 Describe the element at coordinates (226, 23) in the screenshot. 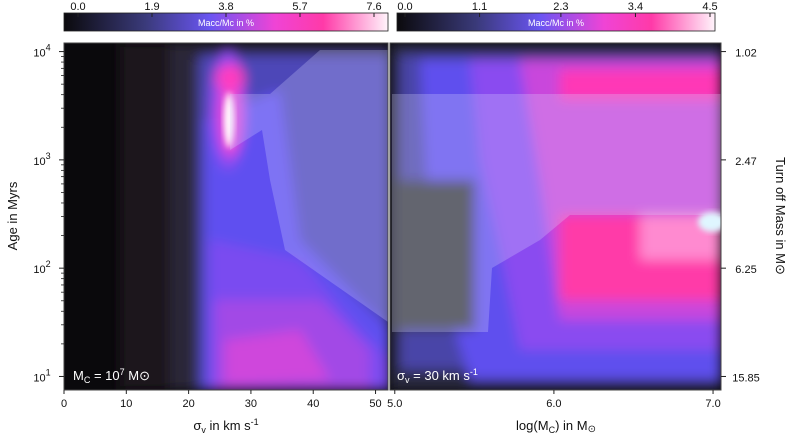

I see `left-colorbar-label: Macc/Mc in %` at that location.